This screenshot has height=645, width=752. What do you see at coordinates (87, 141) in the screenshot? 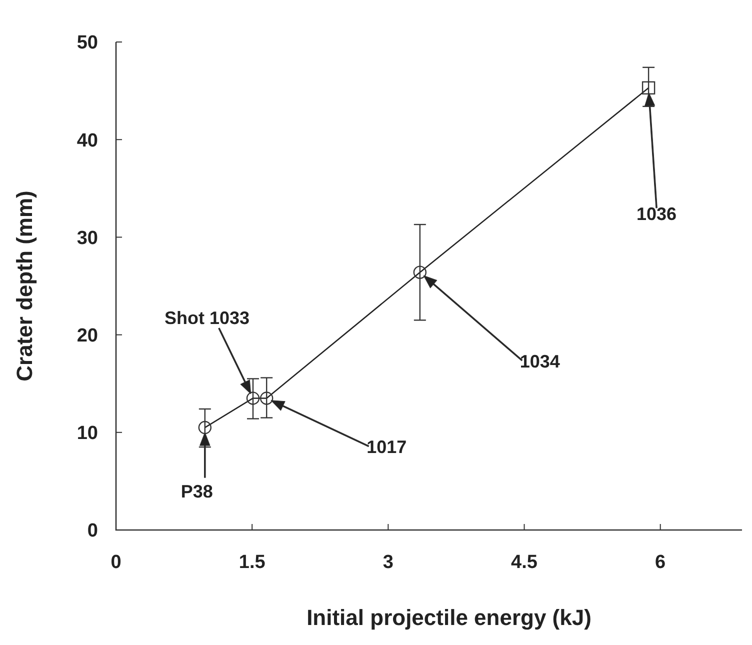
I see `y-tick-label: 40` at bounding box center [87, 141].